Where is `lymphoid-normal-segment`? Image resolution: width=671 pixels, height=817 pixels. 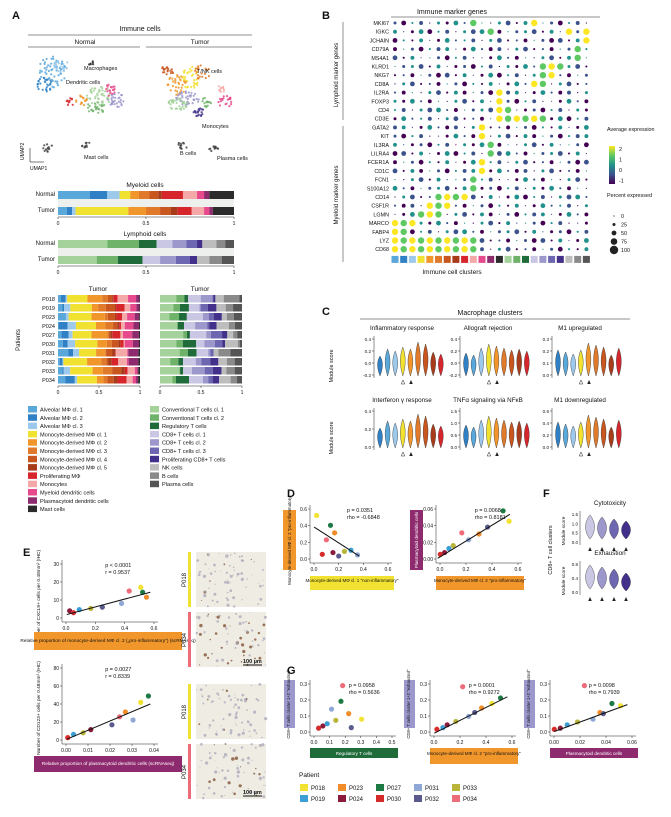 lymphoid-normal-segment is located at coordinates (147, 244).